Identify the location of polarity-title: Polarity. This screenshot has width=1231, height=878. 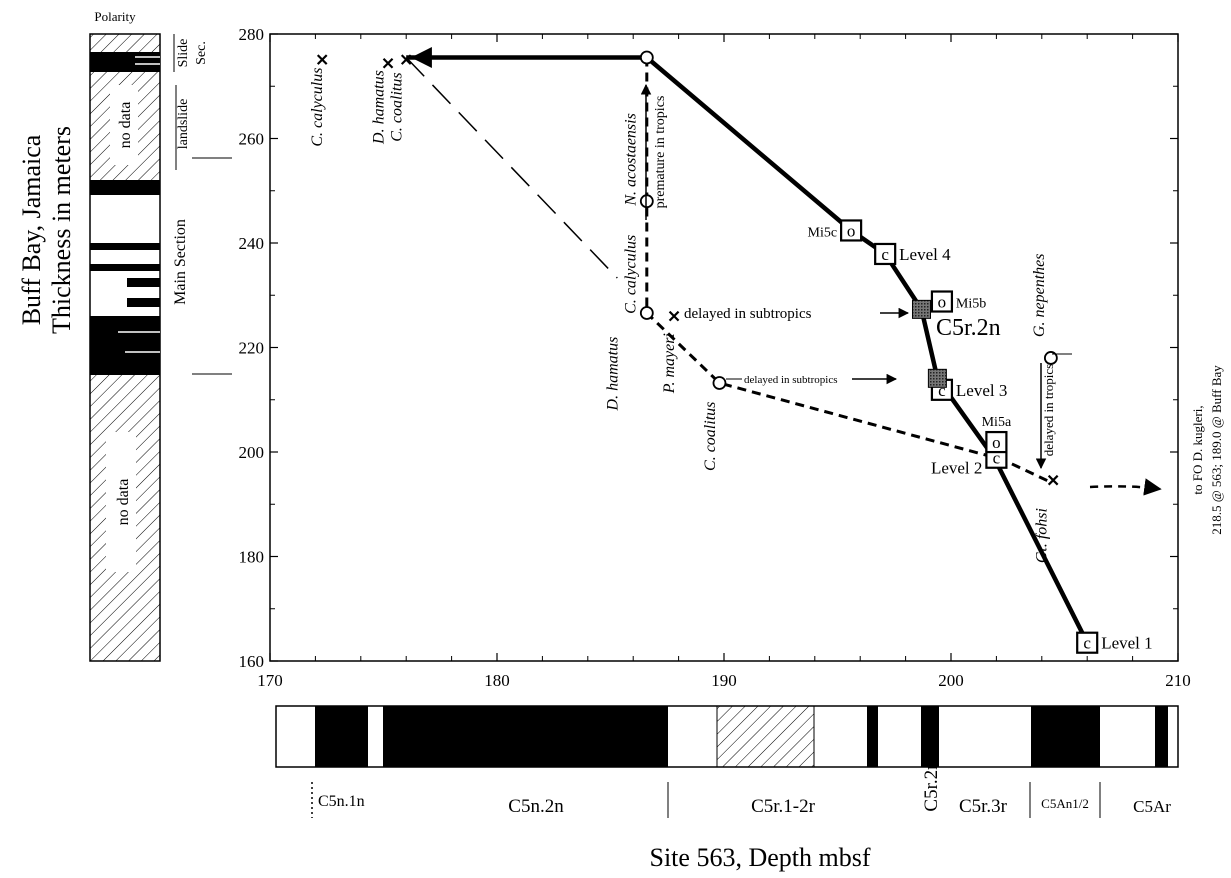
(115, 16).